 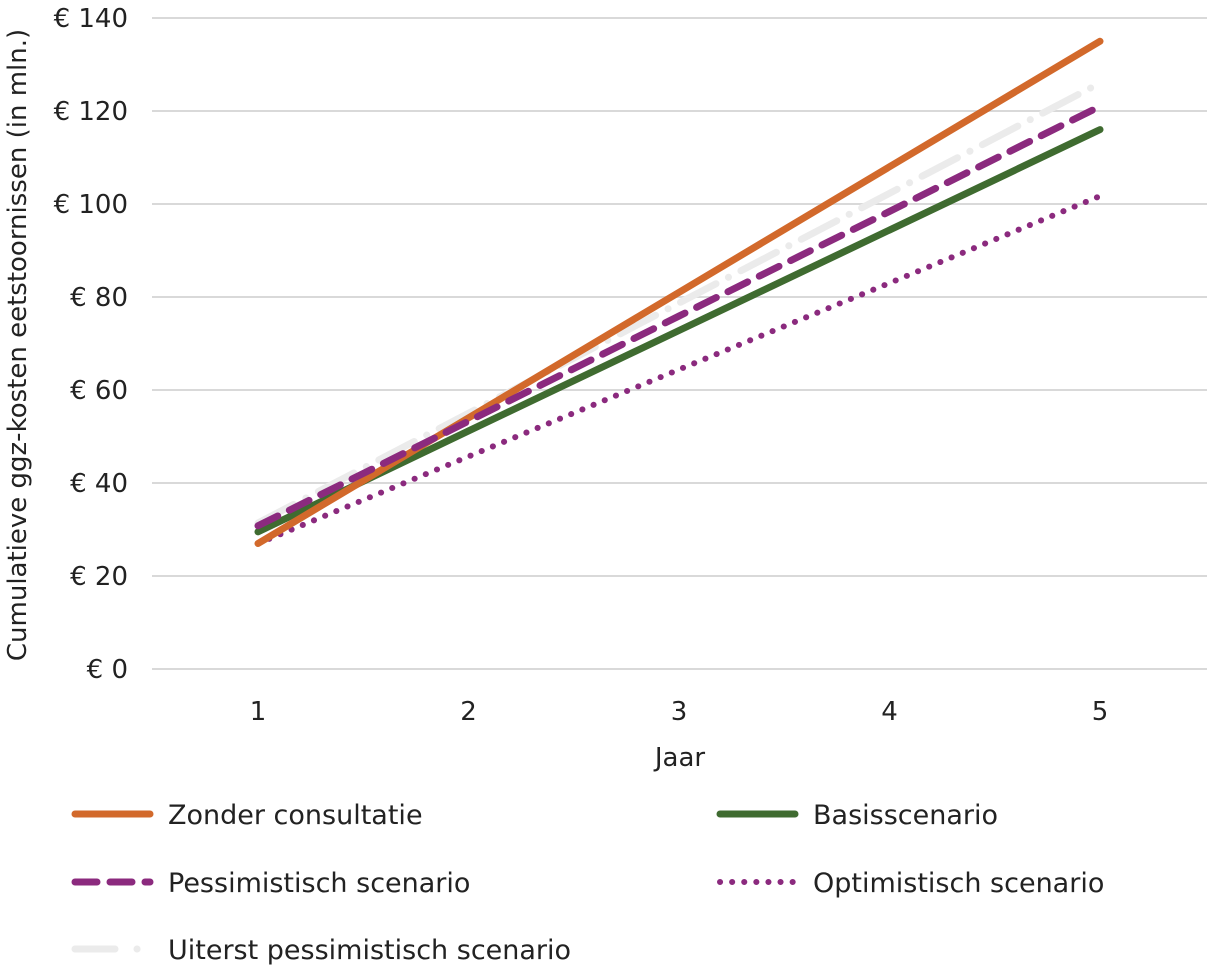 What do you see at coordinates (295, 815) in the screenshot?
I see `legend-label: Zonder consultatie` at bounding box center [295, 815].